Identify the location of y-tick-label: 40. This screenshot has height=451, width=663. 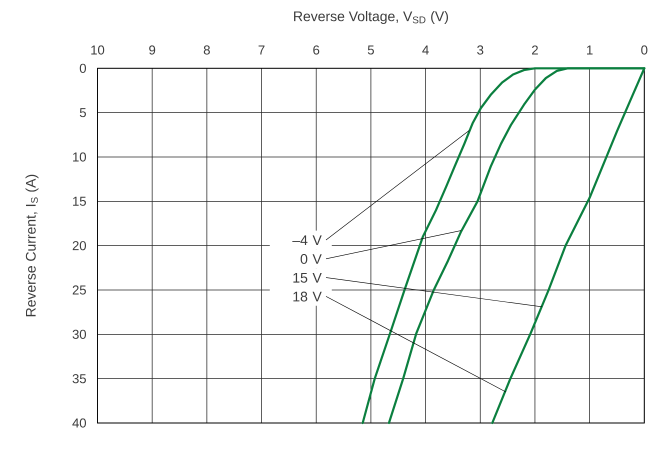
(79, 423).